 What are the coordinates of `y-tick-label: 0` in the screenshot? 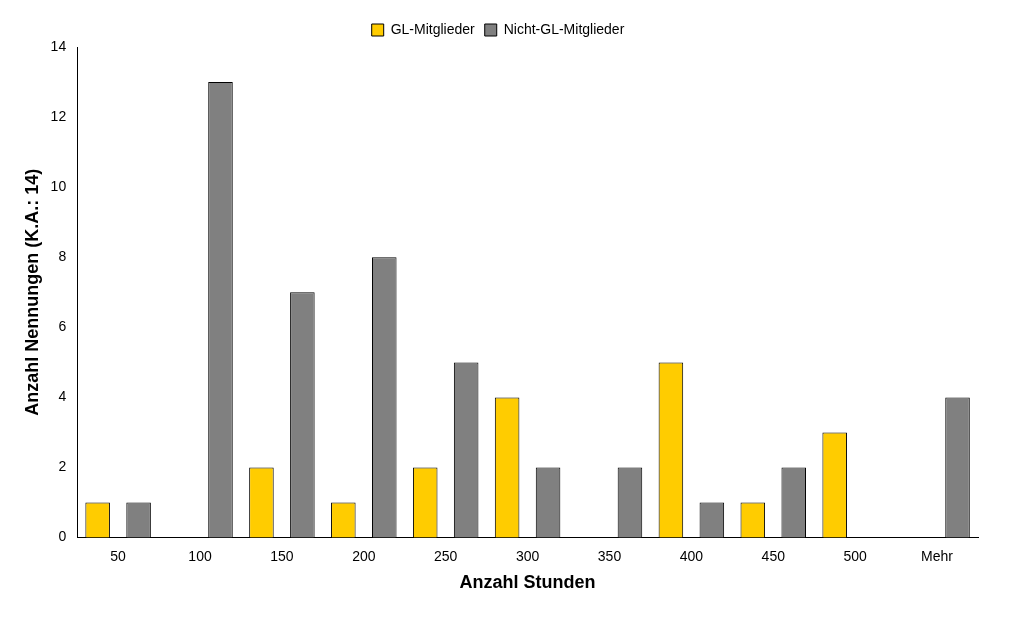 It's located at (62, 536).